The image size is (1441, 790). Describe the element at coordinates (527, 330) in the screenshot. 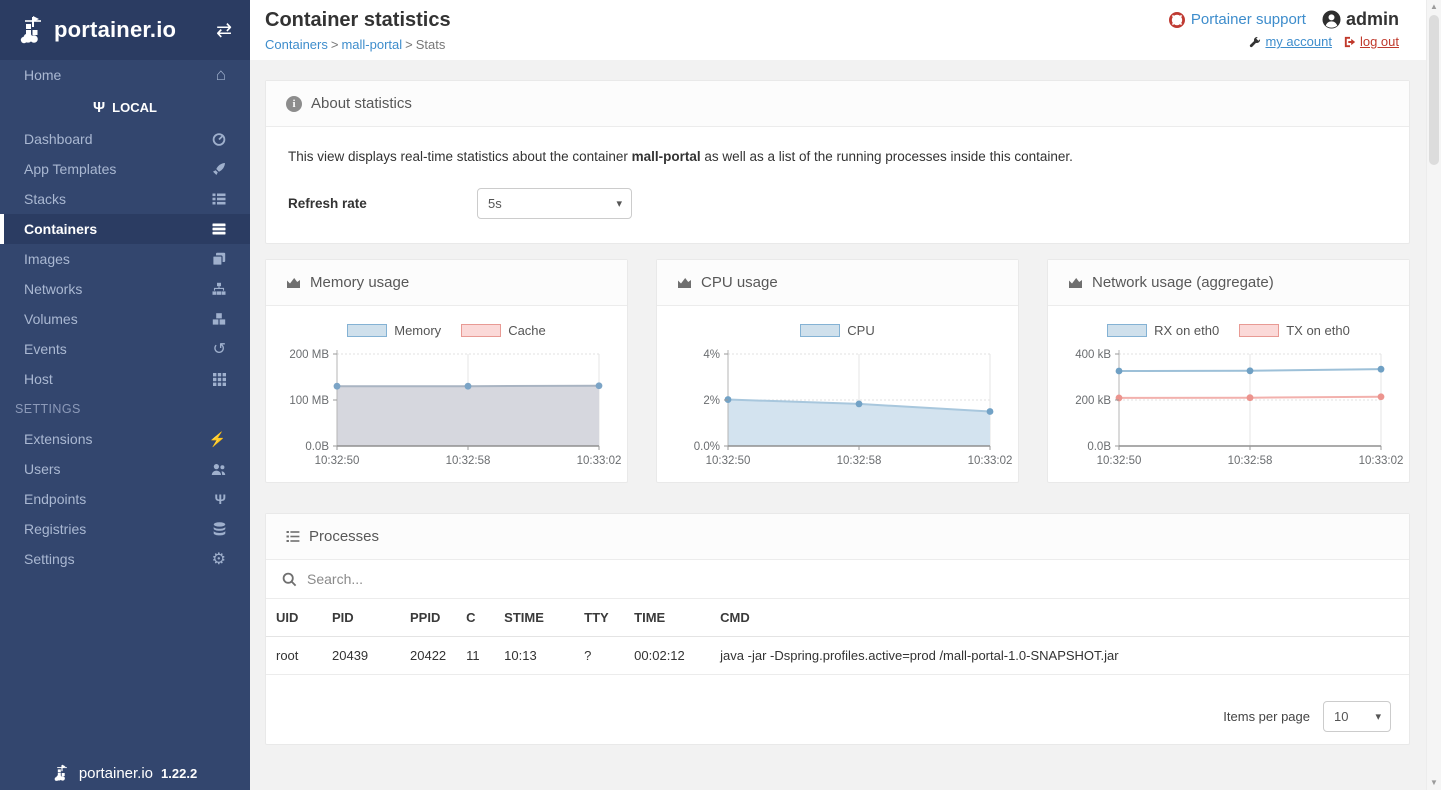

I see `legend-label: Cache` at that location.